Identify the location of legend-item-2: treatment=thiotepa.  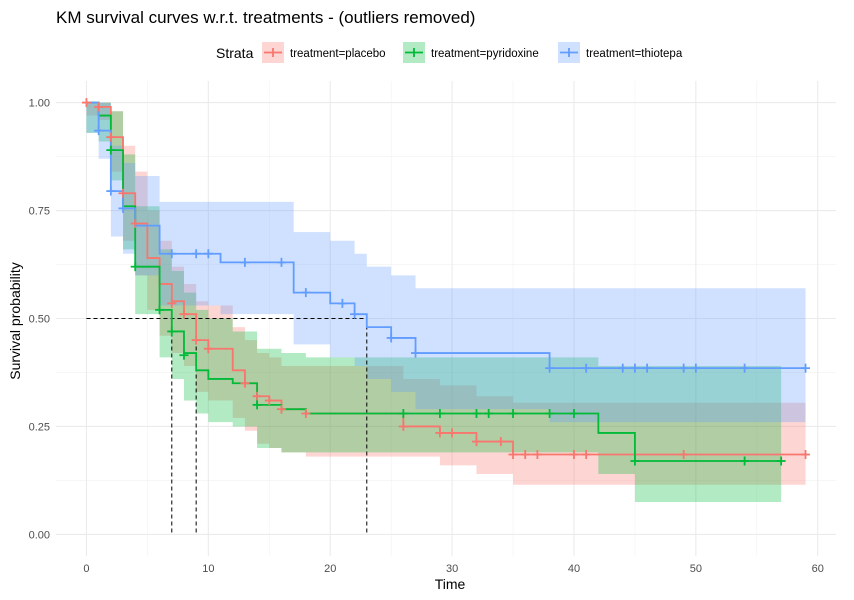
(620, 52).